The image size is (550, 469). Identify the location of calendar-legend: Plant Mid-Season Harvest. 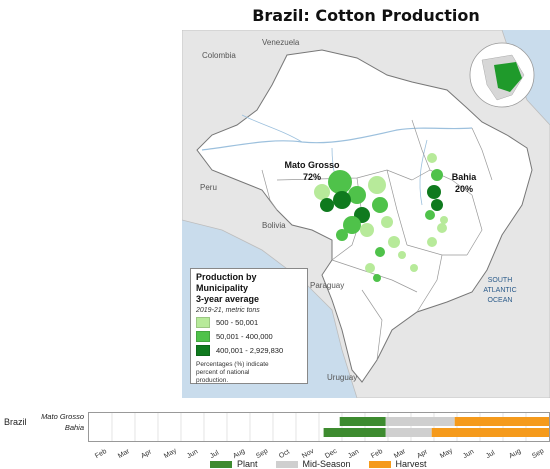
(327, 464).